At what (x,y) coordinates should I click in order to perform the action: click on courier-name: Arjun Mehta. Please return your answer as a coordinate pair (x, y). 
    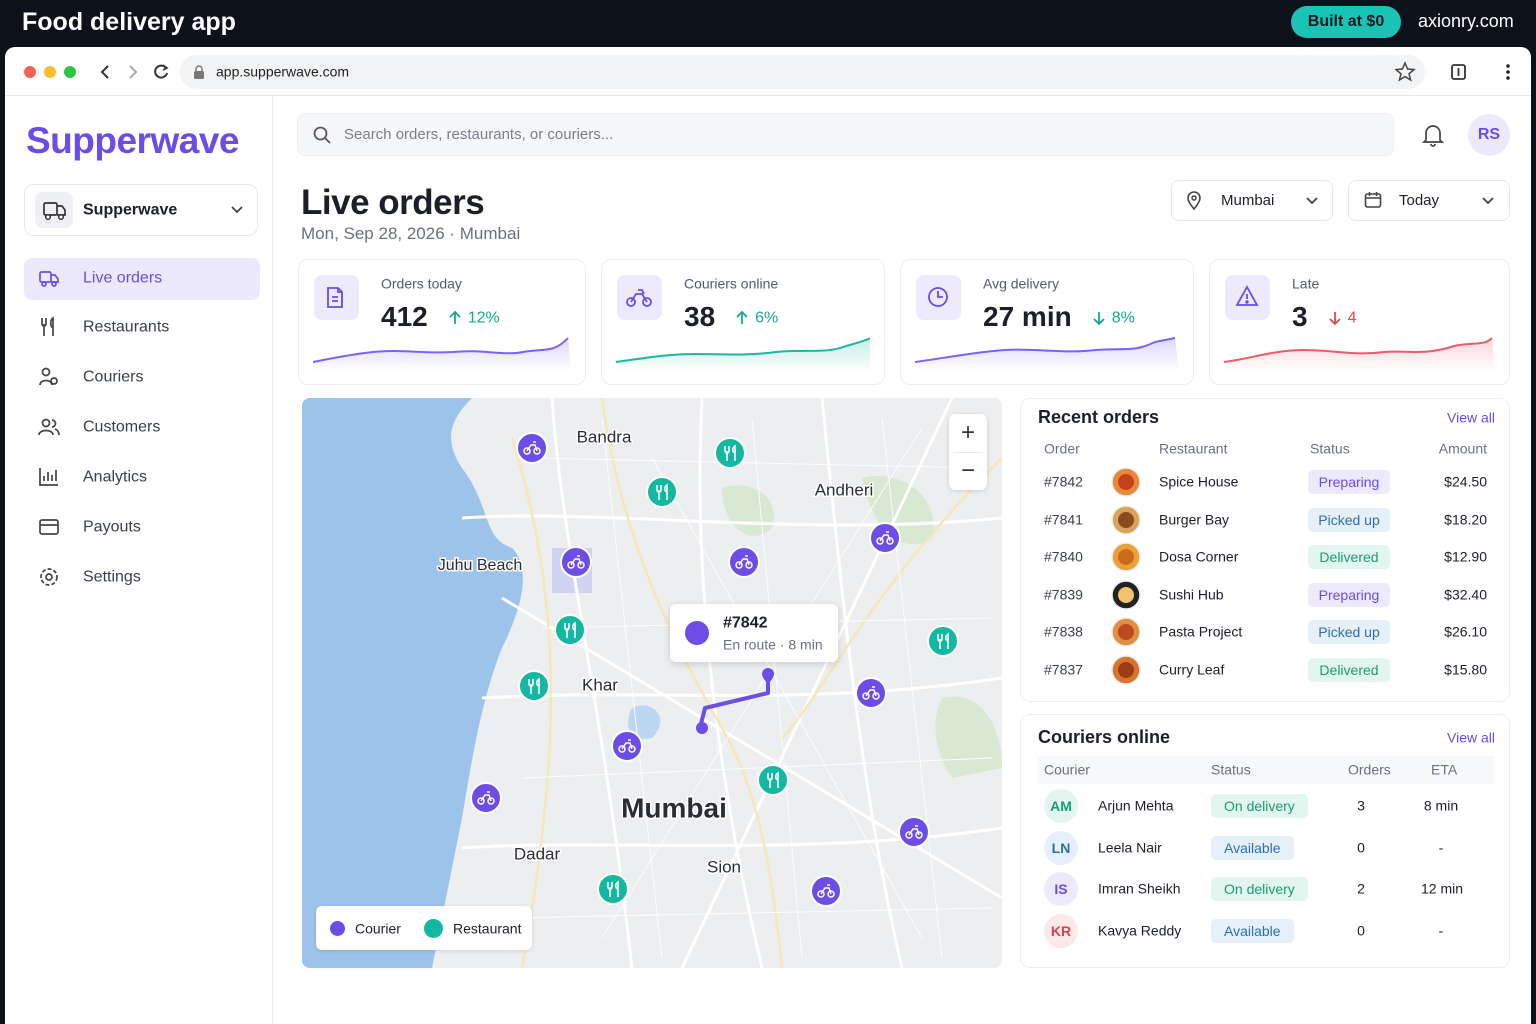
    Looking at the image, I should click on (1136, 805).